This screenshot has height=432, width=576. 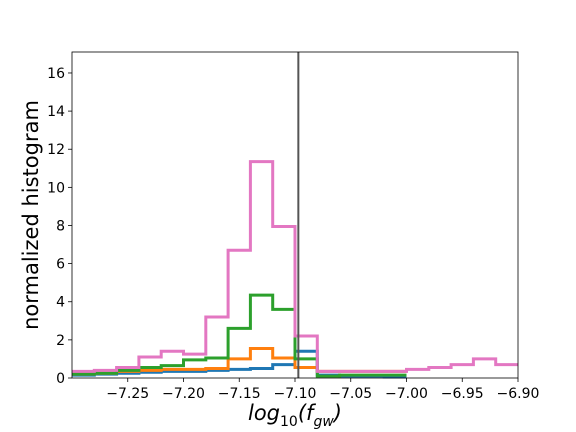 What do you see at coordinates (406, 394) in the screenshot?
I see `x-tick-label: −7.00` at bounding box center [406, 394].